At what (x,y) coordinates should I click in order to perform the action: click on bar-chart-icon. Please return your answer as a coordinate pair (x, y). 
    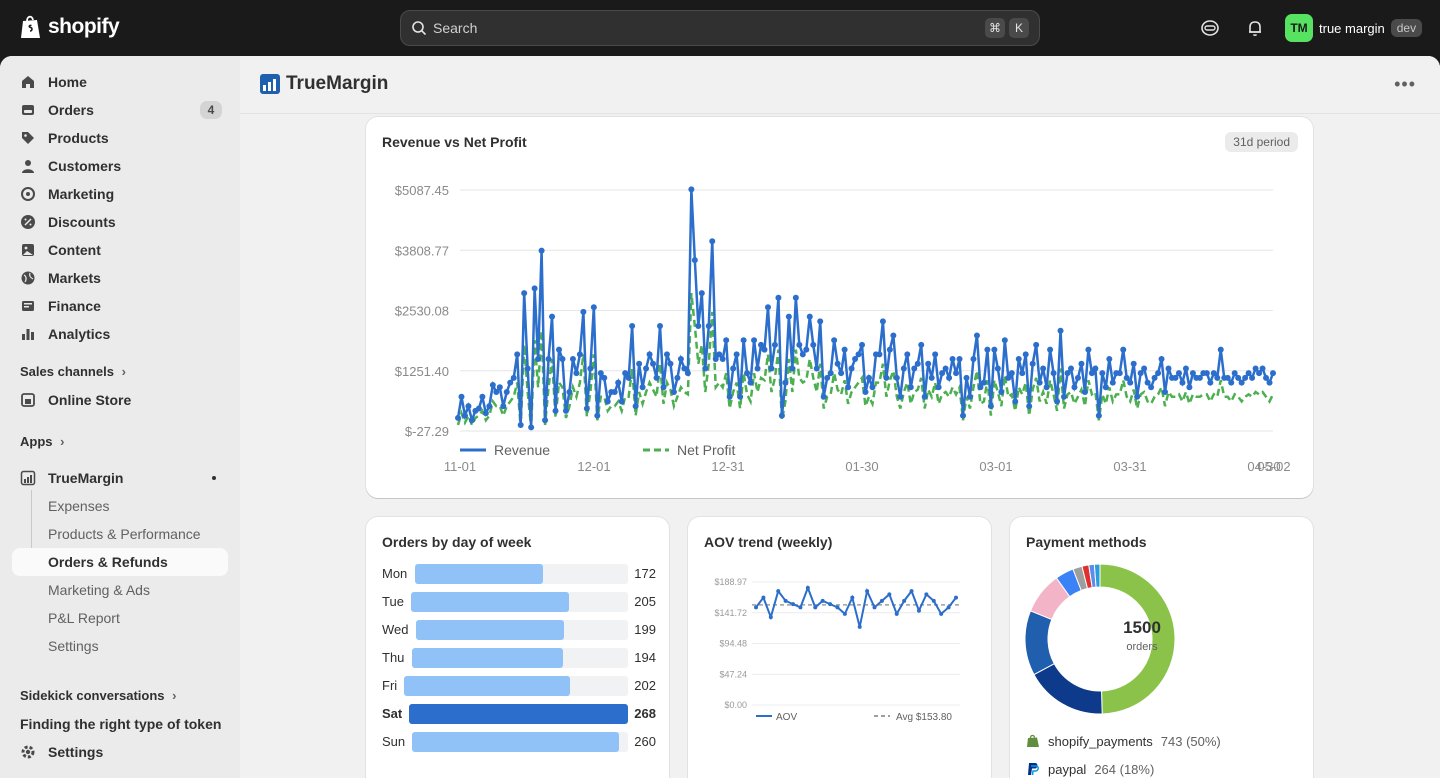
    Looking at the image, I should click on (28, 334).